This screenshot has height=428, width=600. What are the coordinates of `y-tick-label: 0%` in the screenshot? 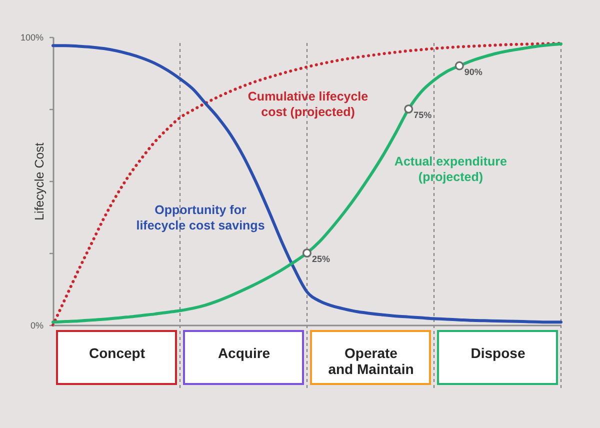 It's located at (37, 325).